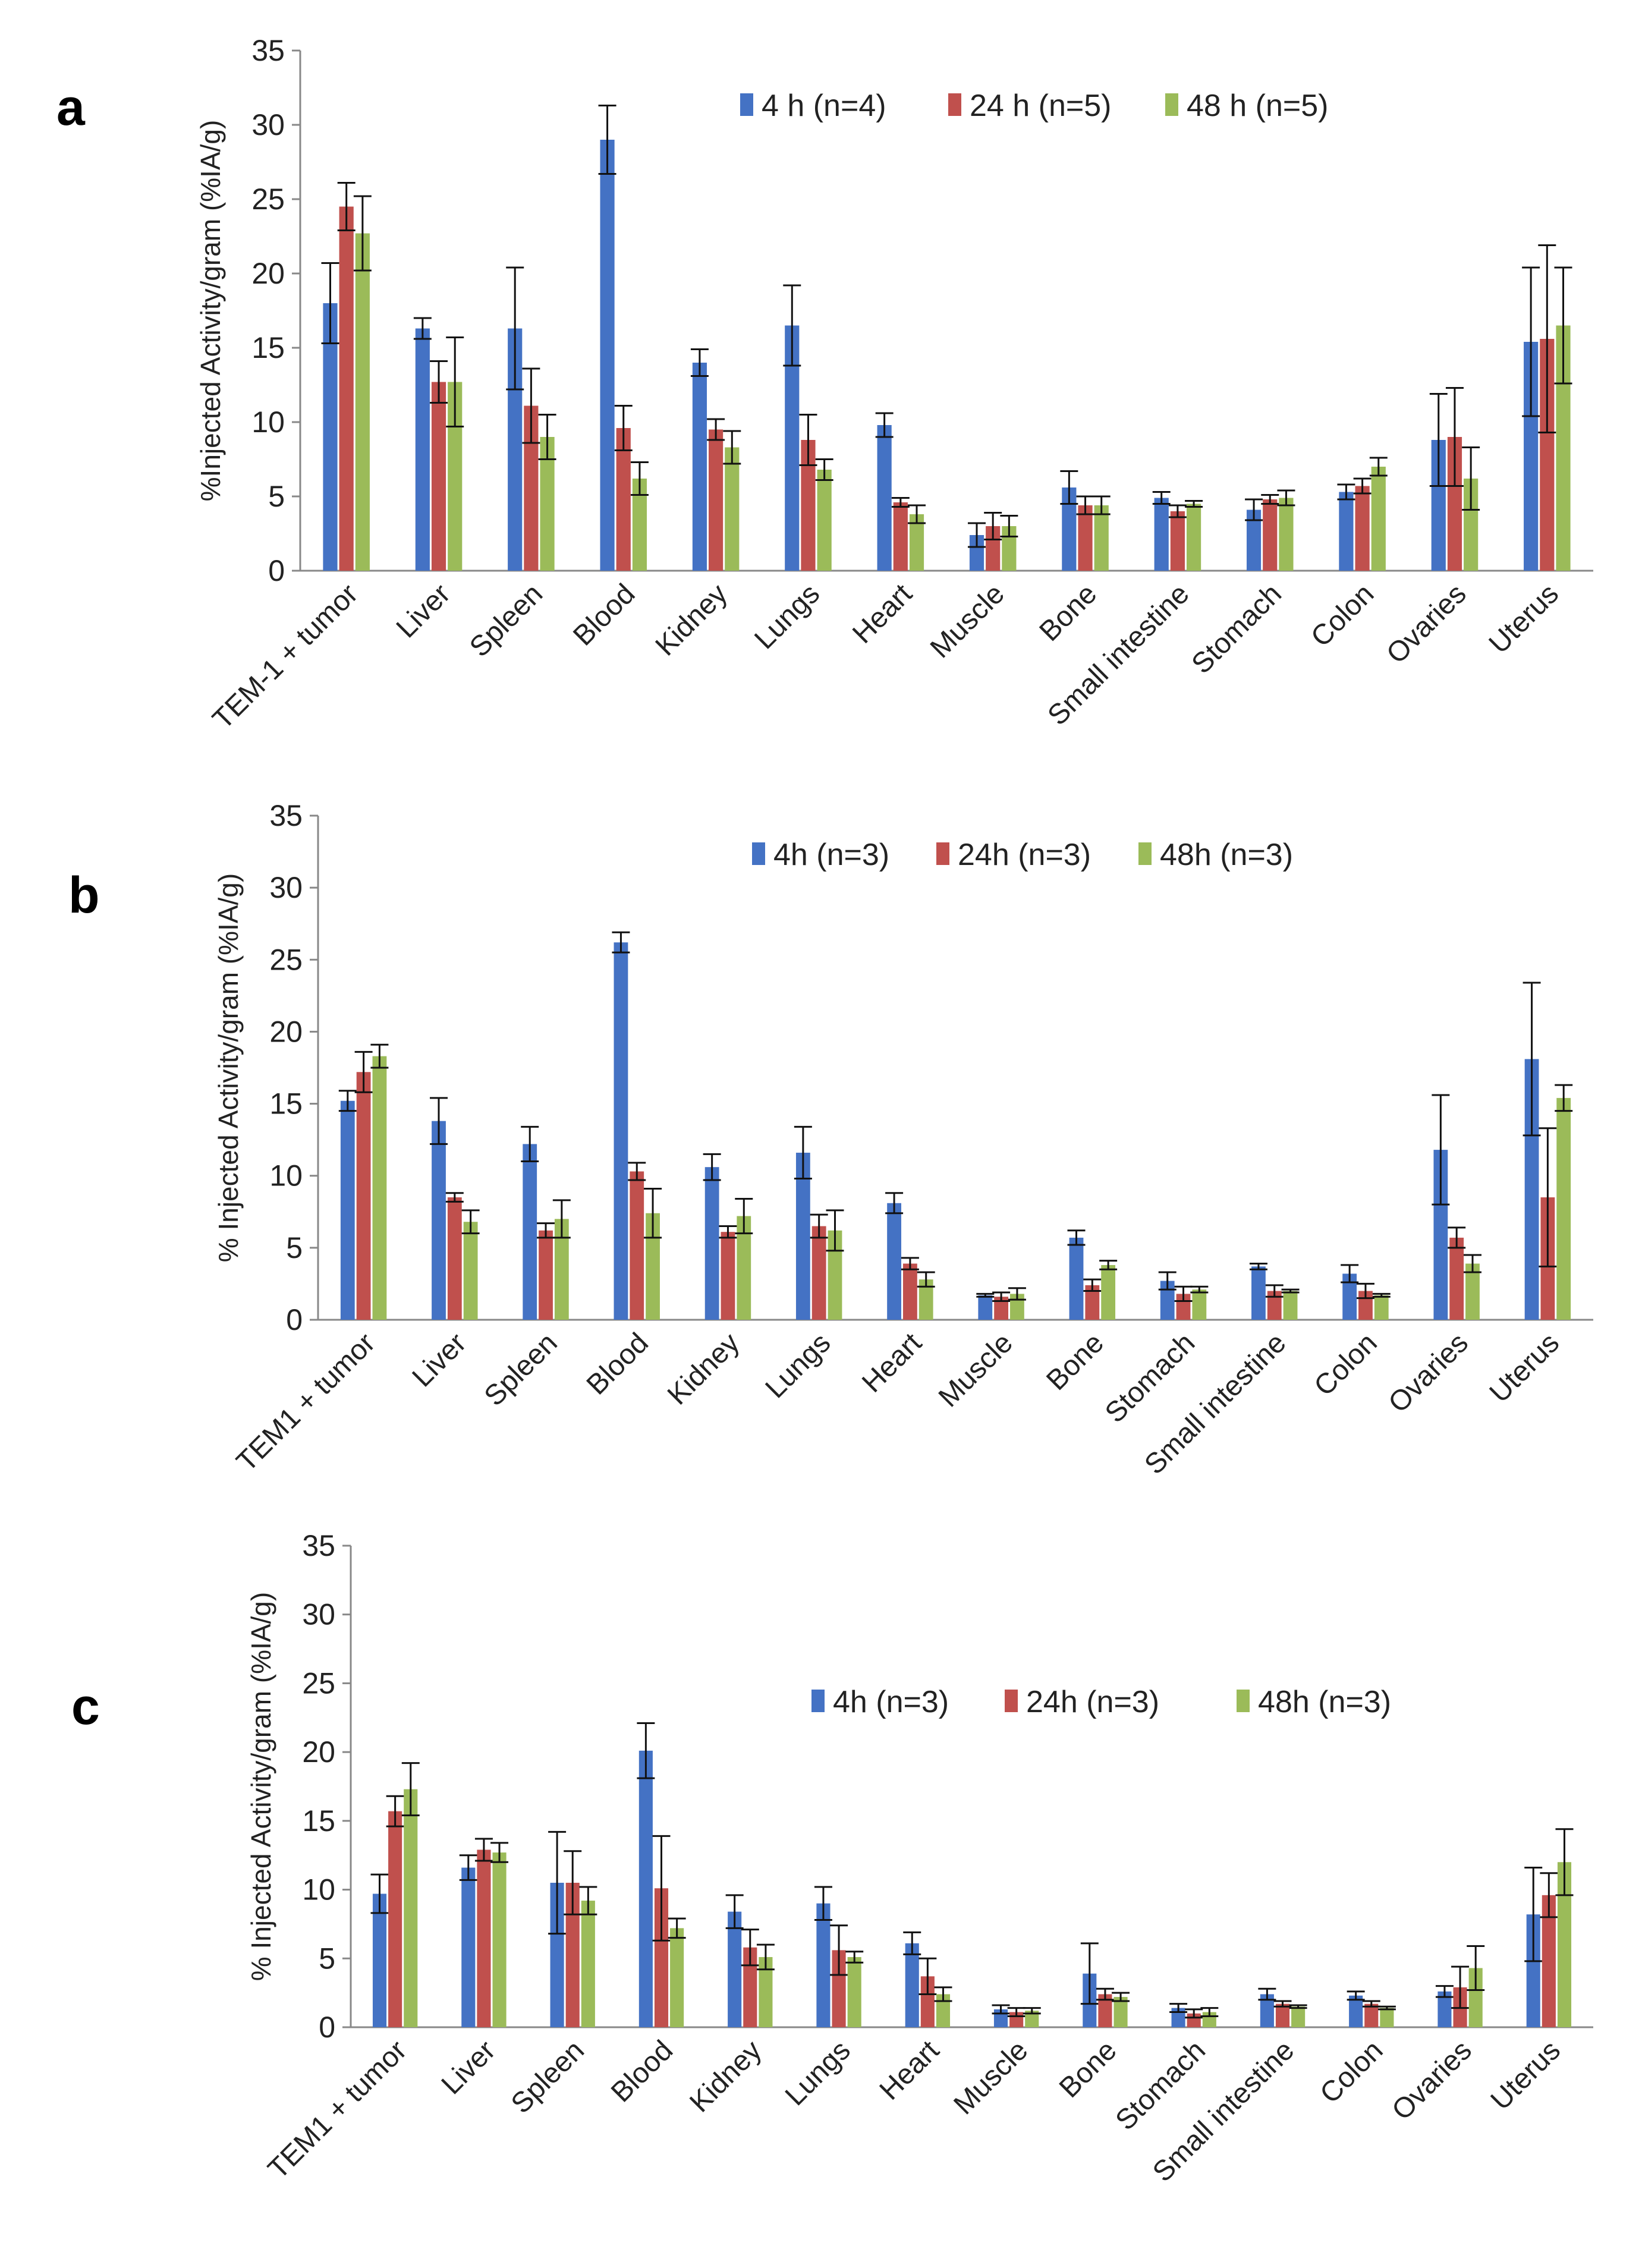 This screenshot has height=2268, width=1642. I want to click on y-tick-label: 0, so click(276, 570).